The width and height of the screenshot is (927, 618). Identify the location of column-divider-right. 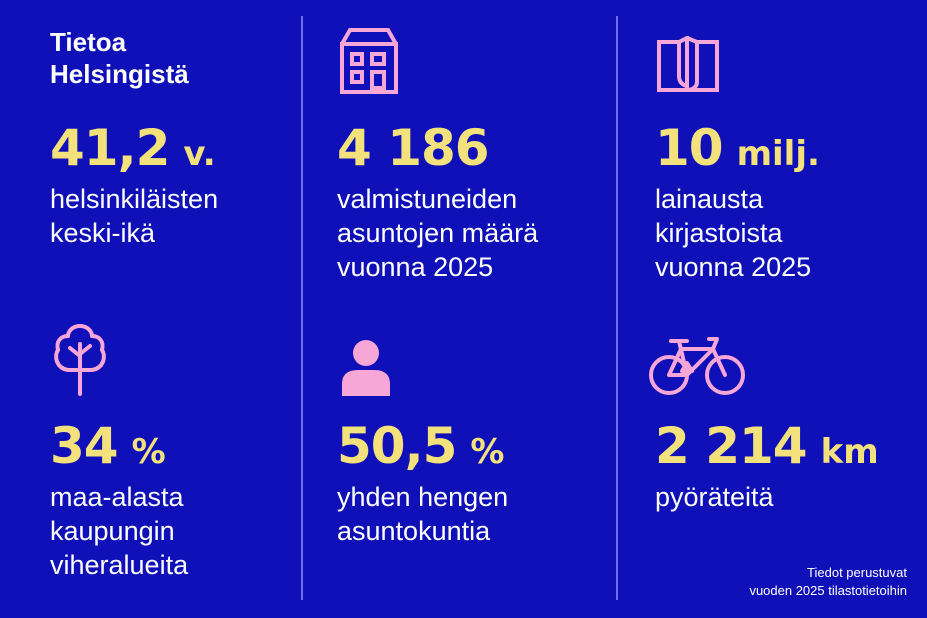
(617, 308).